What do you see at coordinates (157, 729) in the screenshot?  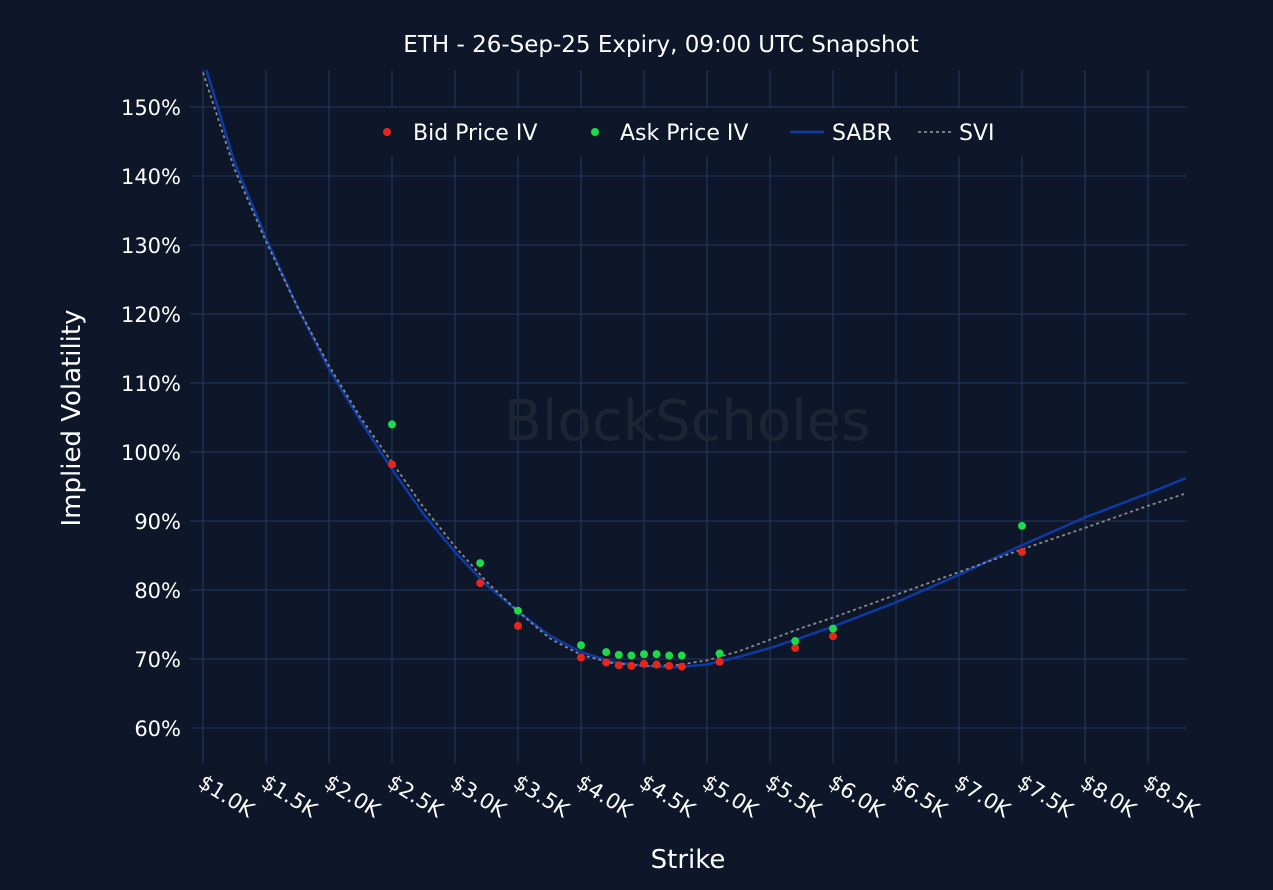 I see `y-tick-label: 60%` at bounding box center [157, 729].